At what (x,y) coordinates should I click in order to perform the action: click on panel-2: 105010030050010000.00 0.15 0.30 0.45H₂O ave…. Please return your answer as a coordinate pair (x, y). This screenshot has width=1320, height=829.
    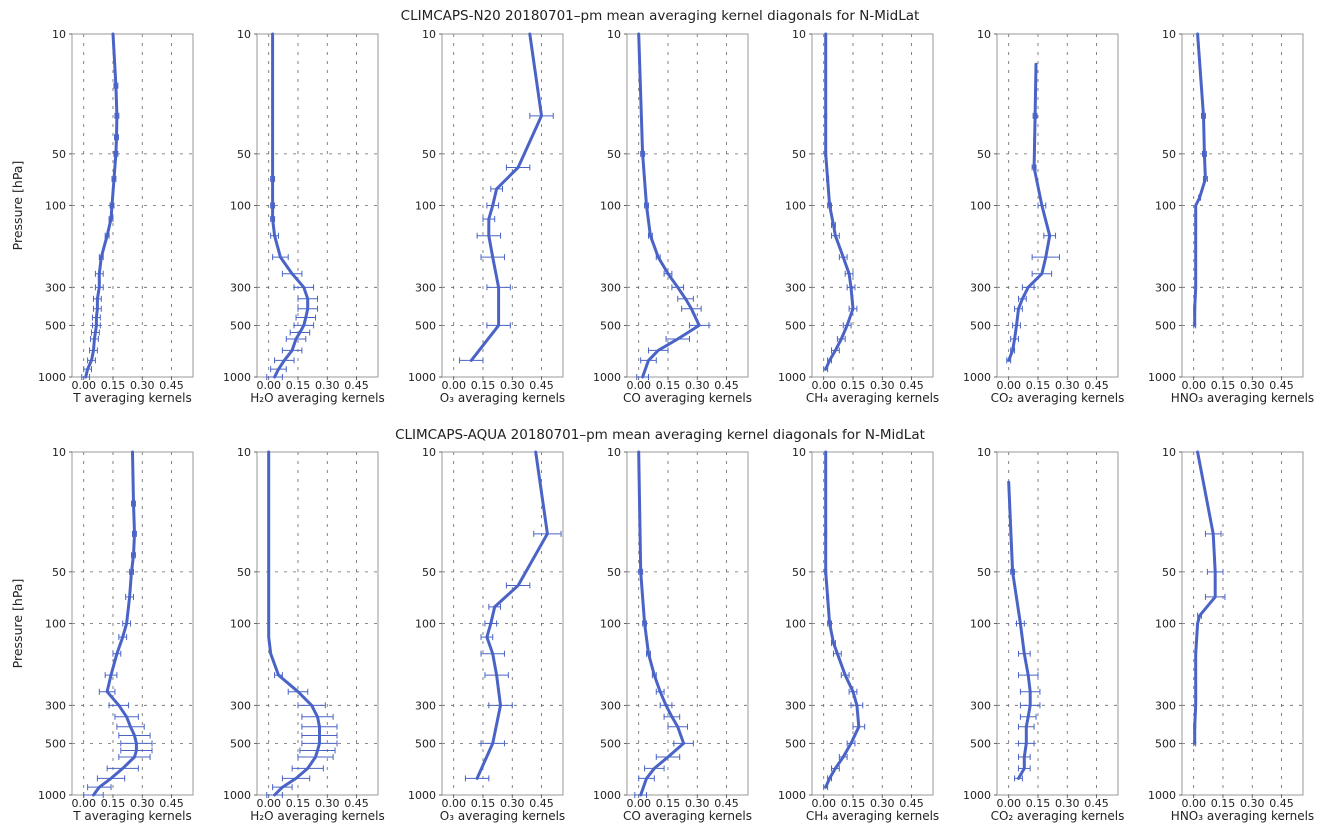
    Looking at the image, I should click on (304, 634).